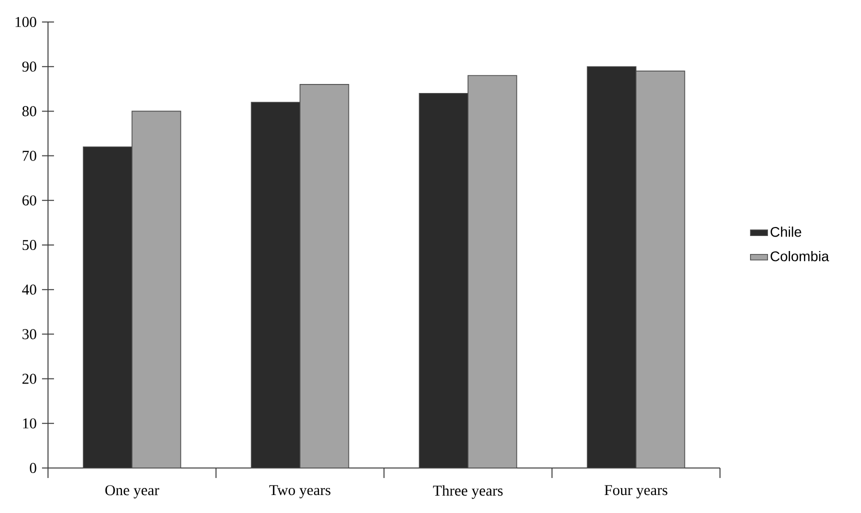 This screenshot has width=861, height=513. What do you see at coordinates (29, 111) in the screenshot?
I see `y-tick-label: 80` at bounding box center [29, 111].